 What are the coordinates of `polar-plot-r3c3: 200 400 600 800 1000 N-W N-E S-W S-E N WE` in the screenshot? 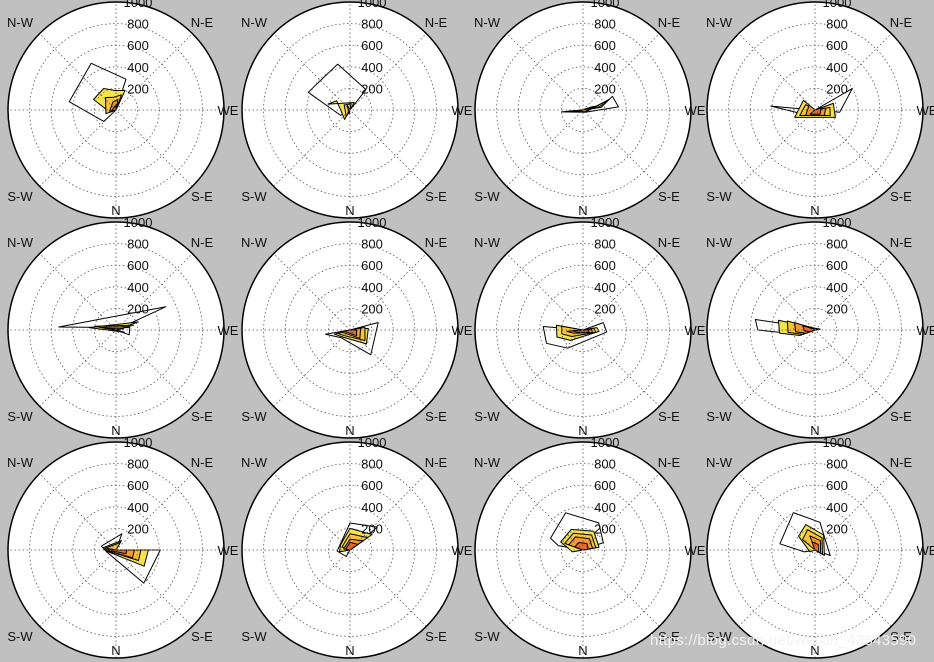 It's located at (590, 547).